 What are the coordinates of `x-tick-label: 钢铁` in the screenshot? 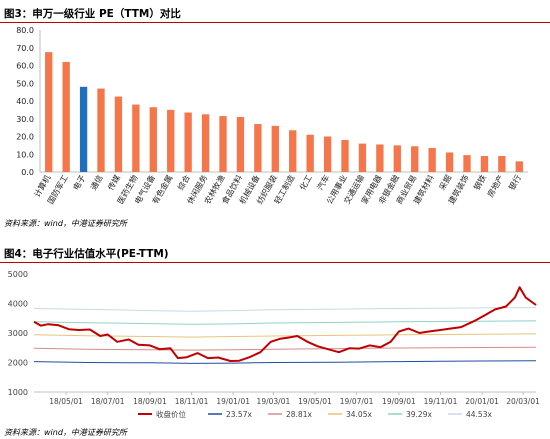 It's located at (480, 182).